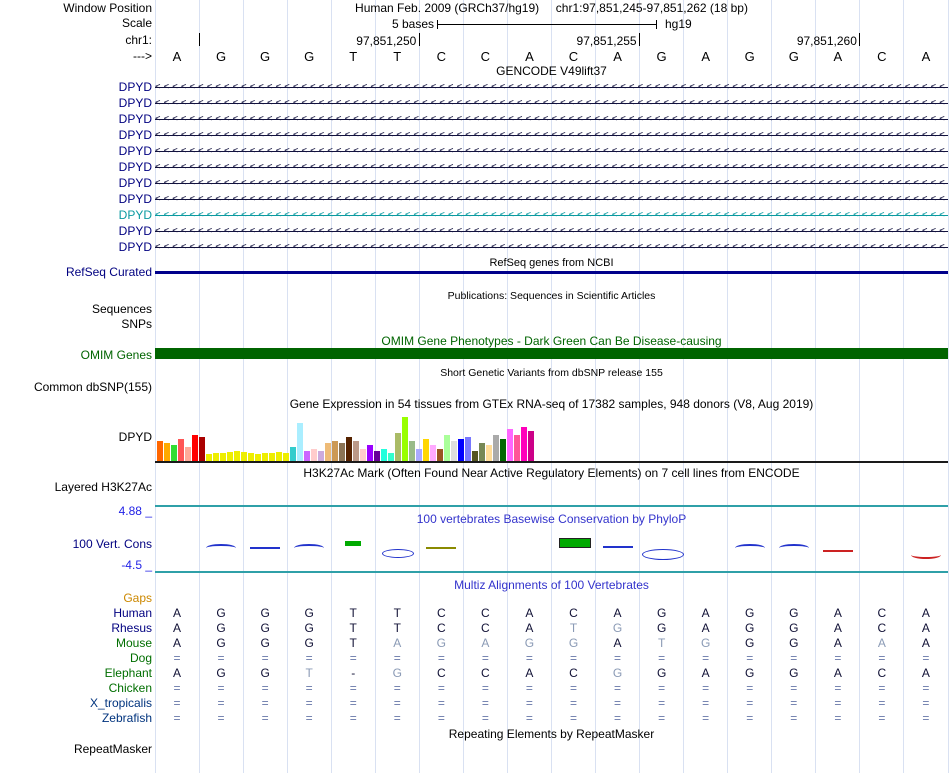 The width and height of the screenshot is (950, 773). Describe the element at coordinates (133, 643) in the screenshot. I see `multiz-species-label: Mouse` at that location.